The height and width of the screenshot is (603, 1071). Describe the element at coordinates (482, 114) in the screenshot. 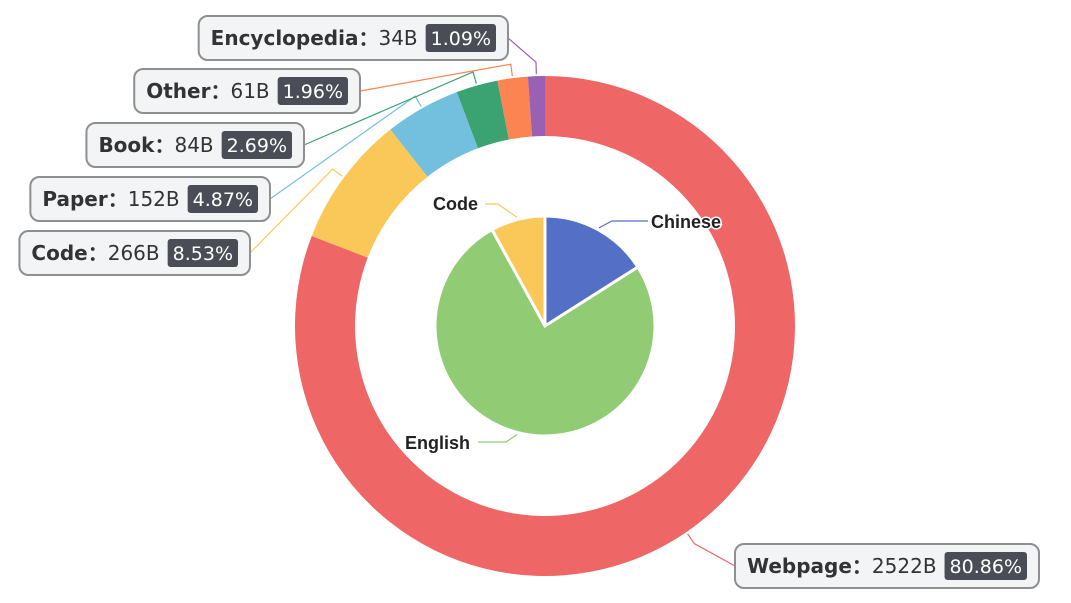

I see `donut-slice-book` at that location.